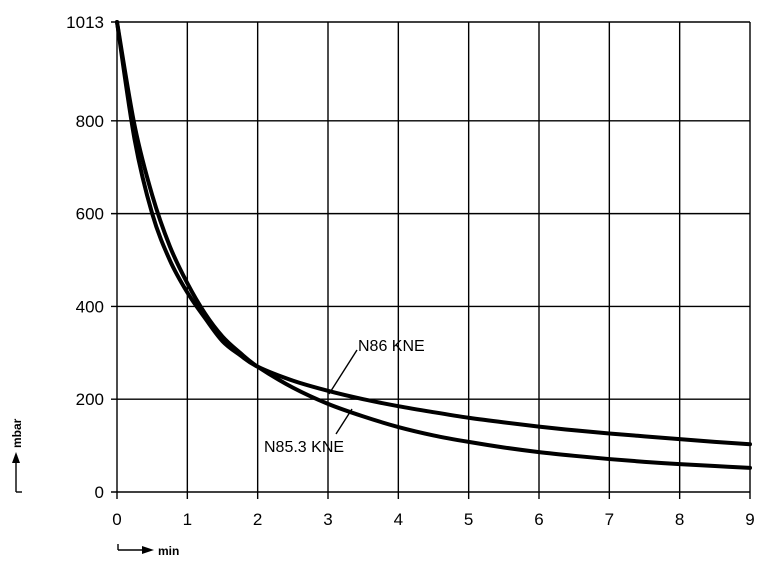  I want to click on y-tick-label: 600, so click(90, 214).